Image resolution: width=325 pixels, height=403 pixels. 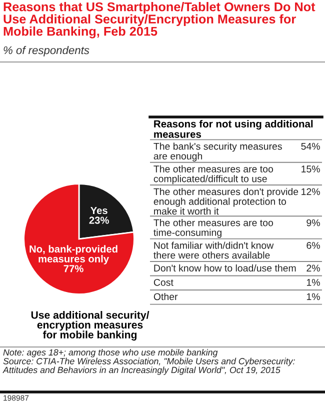 I want to click on data-label: 54%, so click(x=310, y=146).